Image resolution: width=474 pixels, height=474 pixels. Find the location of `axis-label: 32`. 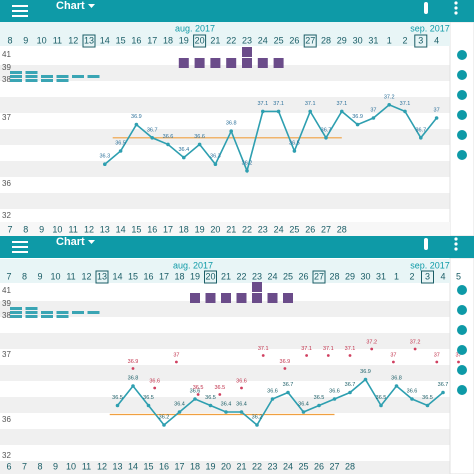

axis-label: 32 is located at coordinates (6, 215).